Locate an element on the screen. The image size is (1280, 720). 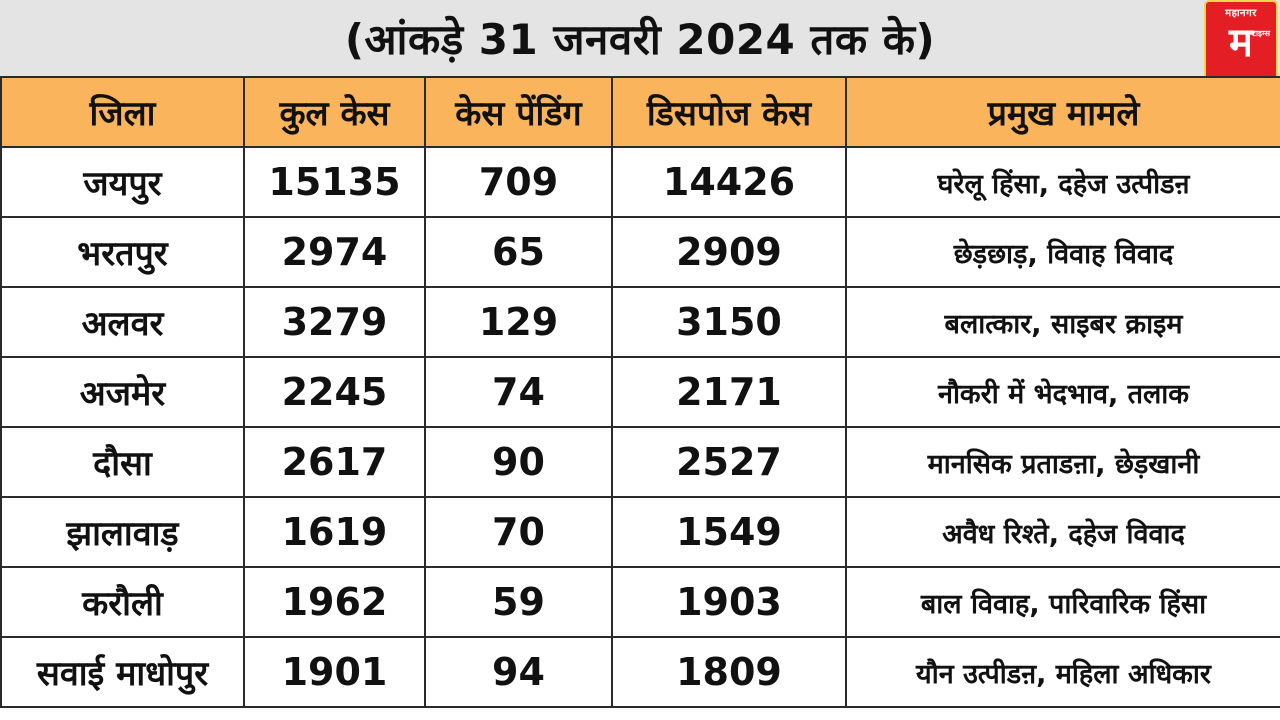
column-header-major-cases: प्रमुख मामले is located at coordinates (1062, 112).